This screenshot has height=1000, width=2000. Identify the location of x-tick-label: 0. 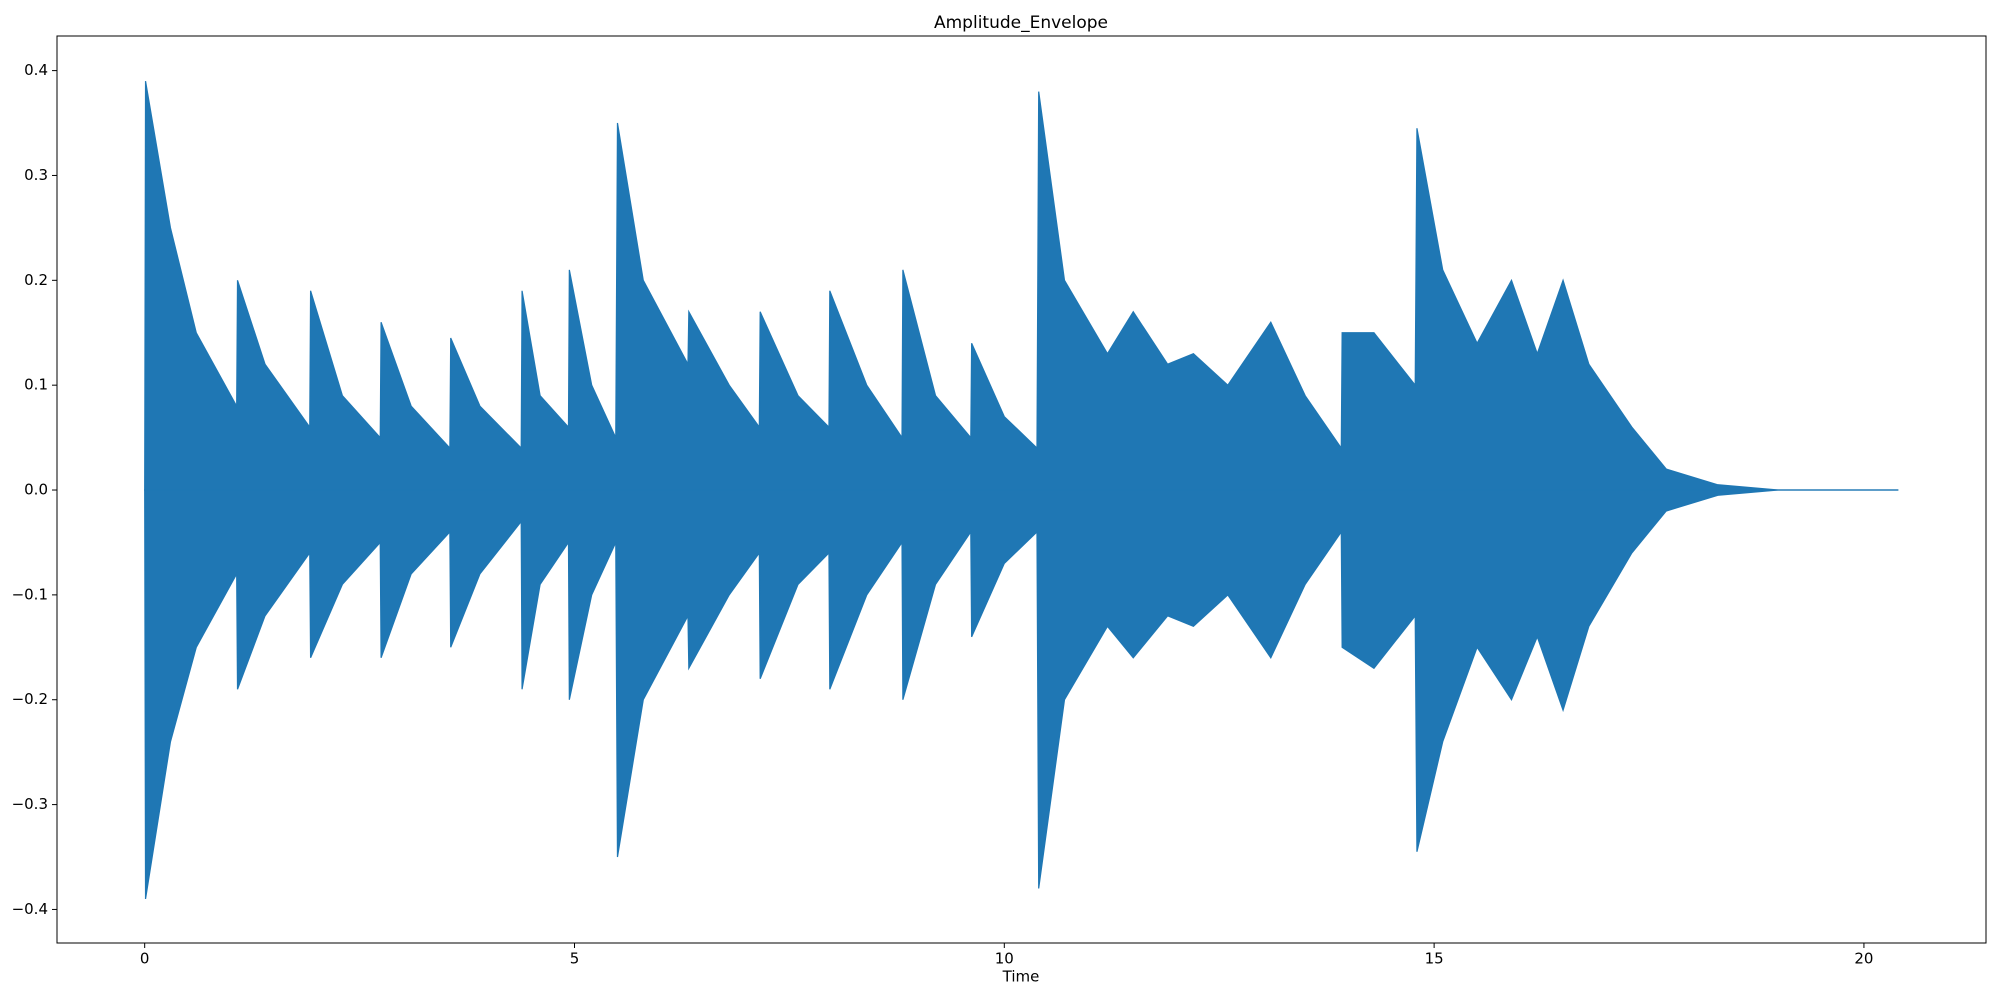
(145, 959).